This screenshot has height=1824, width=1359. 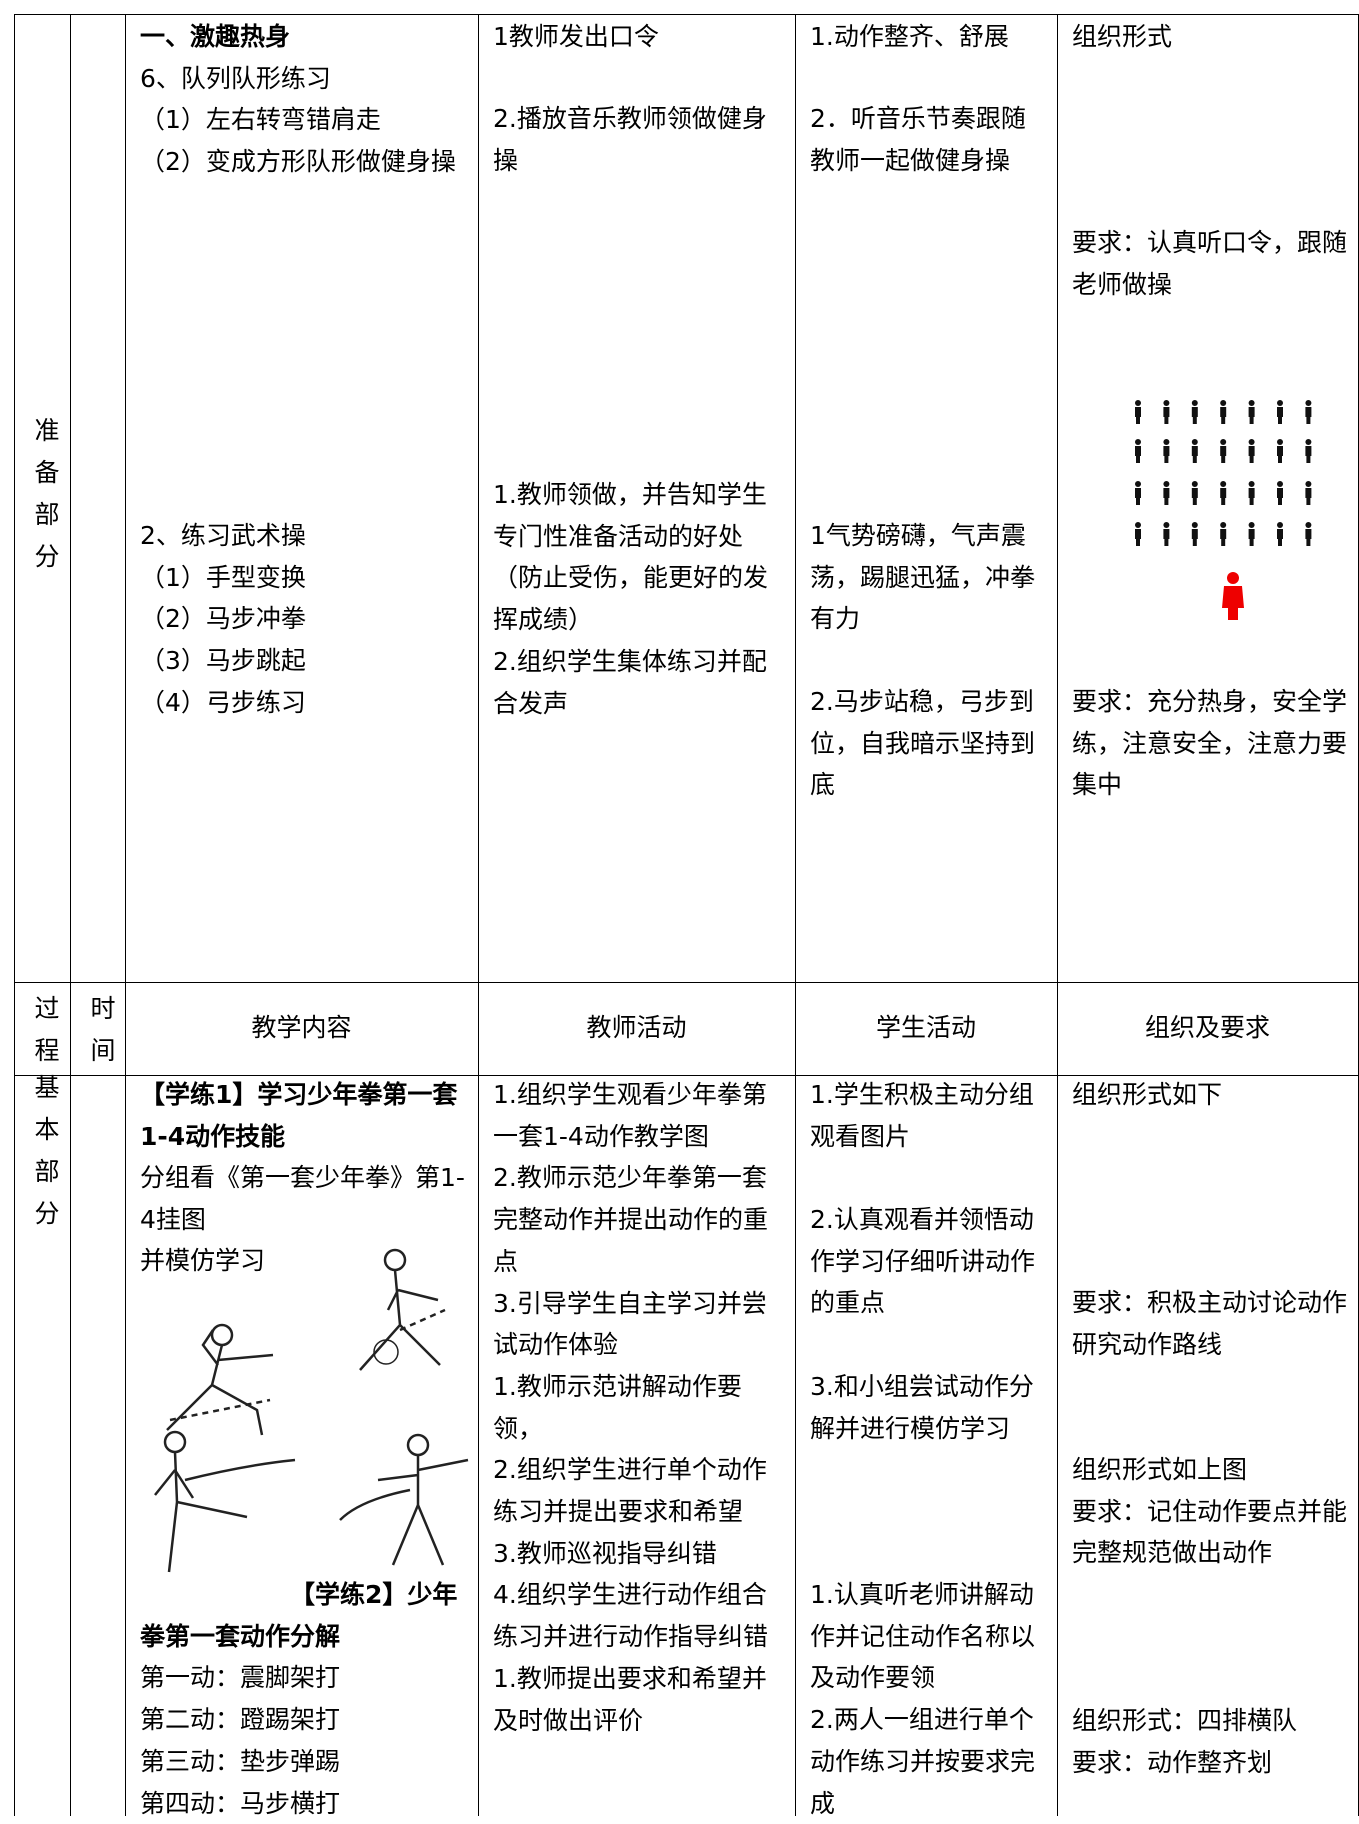 What do you see at coordinates (630, 139) in the screenshot?
I see `text-line: 2.播放音乐教师领做健身操` at bounding box center [630, 139].